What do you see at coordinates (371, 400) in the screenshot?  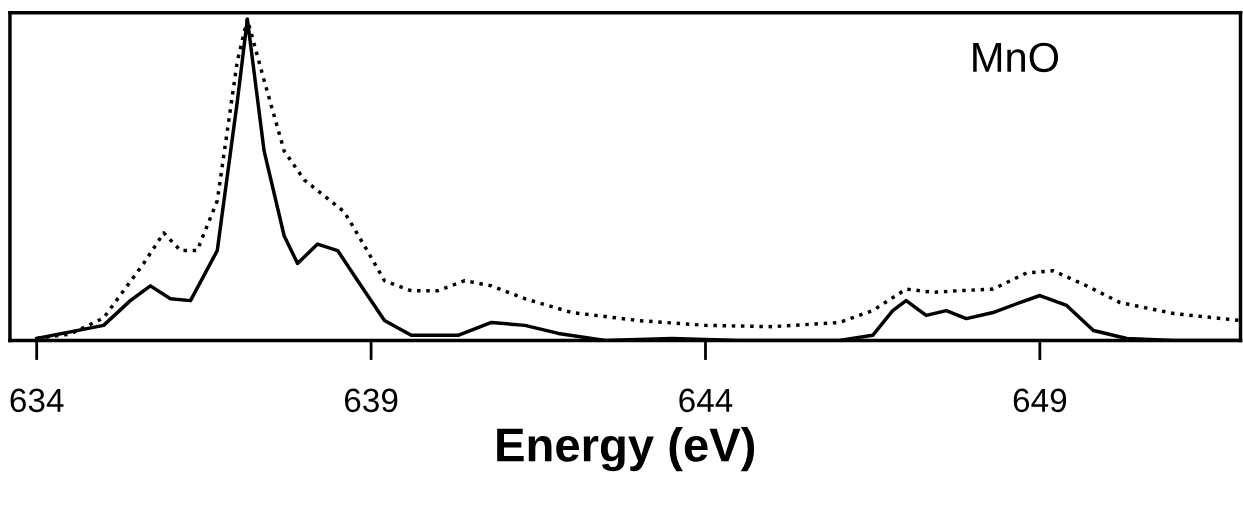 I see `x-tick-label: 639` at bounding box center [371, 400].